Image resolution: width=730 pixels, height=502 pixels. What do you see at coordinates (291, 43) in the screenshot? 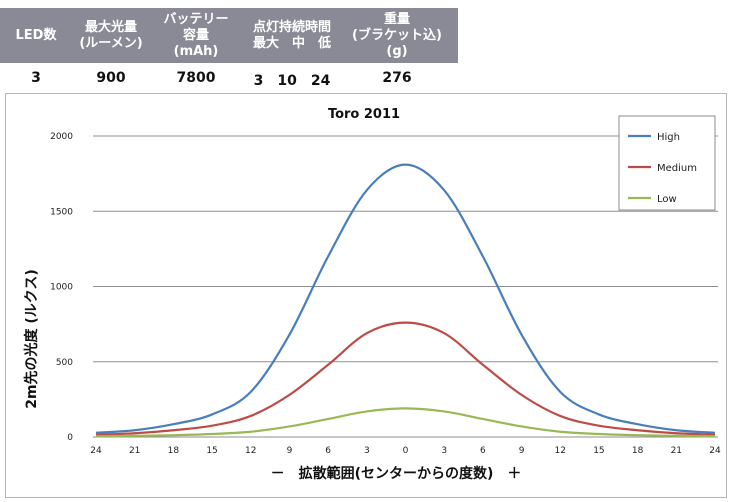
I see `spec-header-3-line-1: 最大 中 低` at bounding box center [291, 43].